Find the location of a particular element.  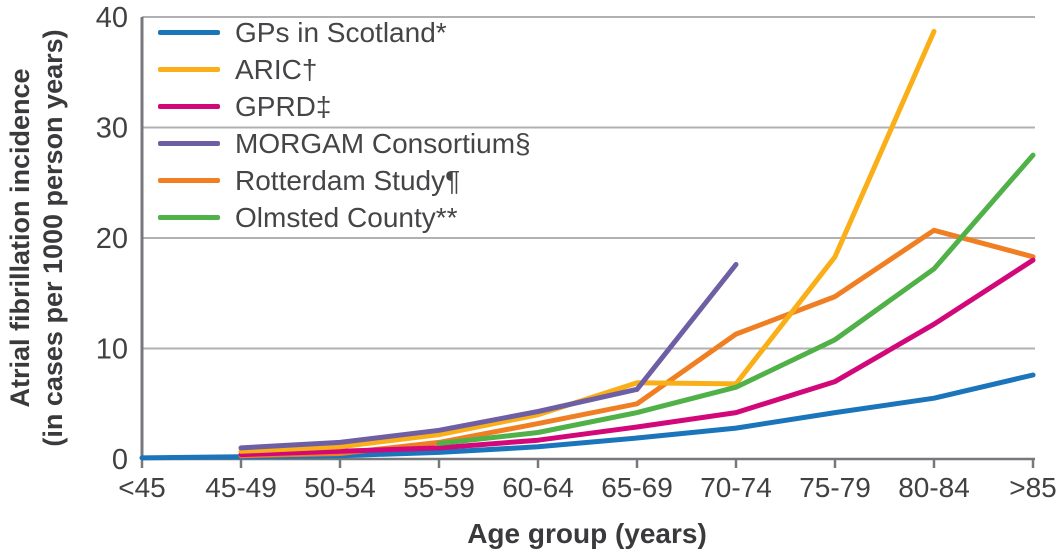

legend-label: GPRD‡ is located at coordinates (283, 106).